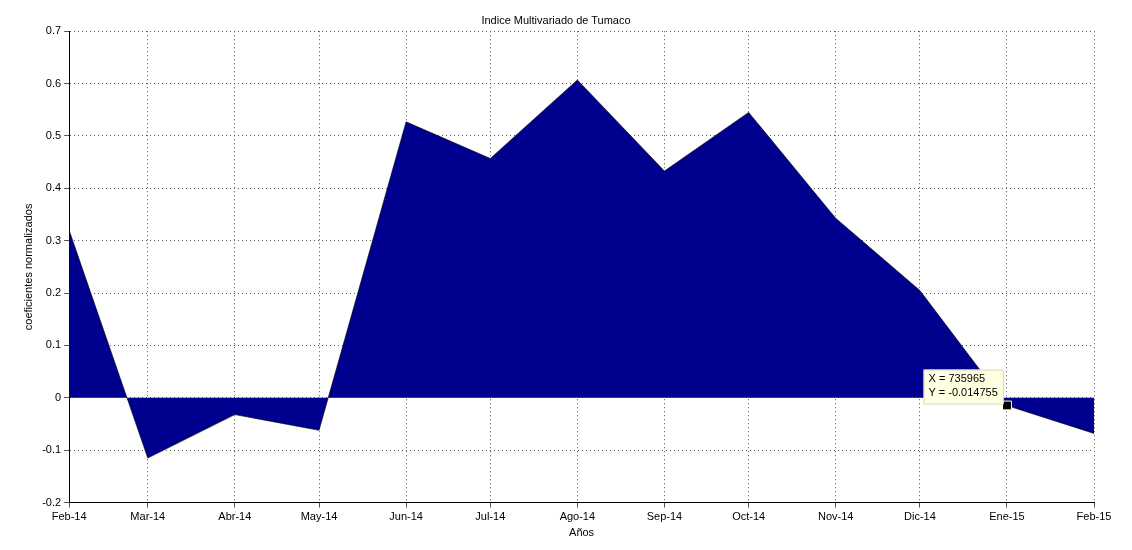 Image resolution: width=1132 pixels, height=550 pixels. I want to click on x-tick-label: Jul-14, so click(490, 516).